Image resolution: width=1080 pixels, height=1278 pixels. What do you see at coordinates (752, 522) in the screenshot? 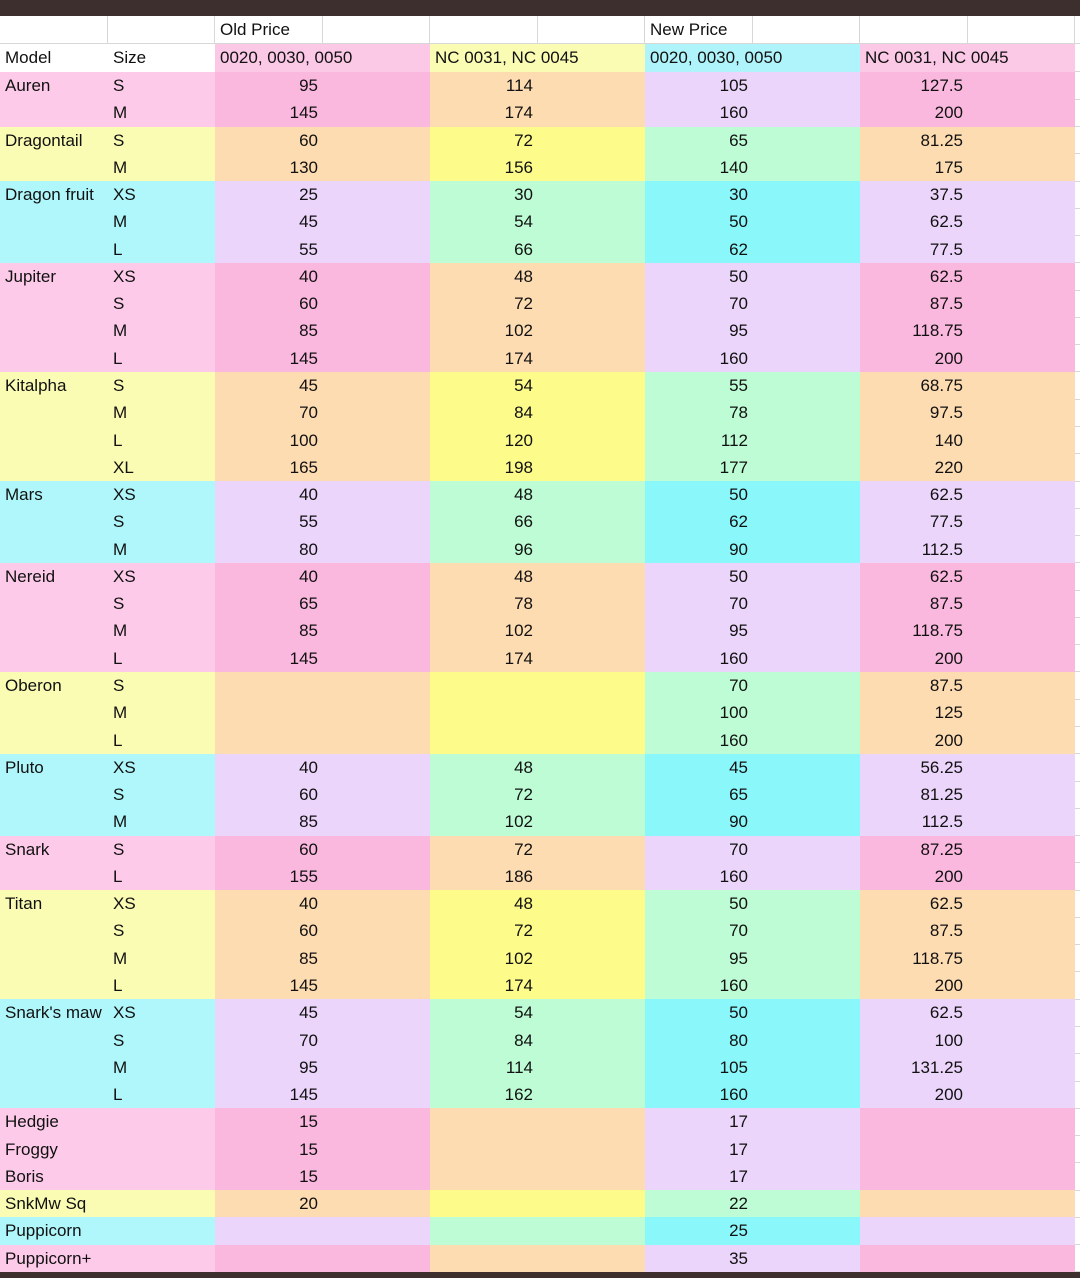
I see `new-std-price-cell: 62` at bounding box center [752, 522].